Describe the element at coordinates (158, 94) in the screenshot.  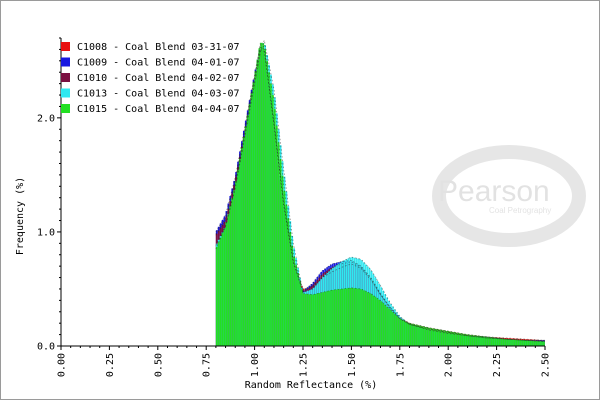
I see `legend-label: C1013 - Coal Blend 04-03-07` at that location.